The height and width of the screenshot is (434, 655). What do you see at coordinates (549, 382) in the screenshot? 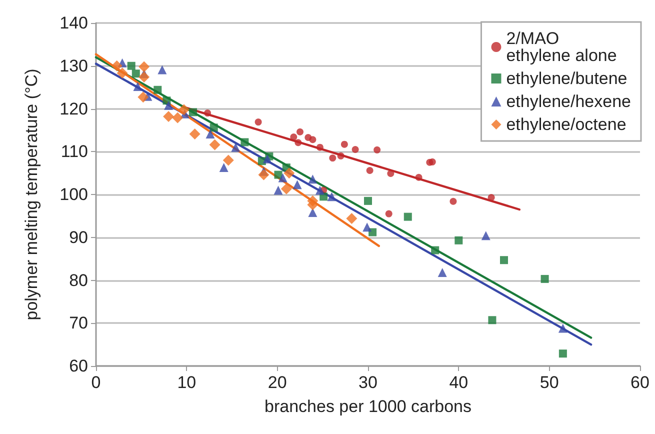
I see `x-tick-label: 50` at bounding box center [549, 382].